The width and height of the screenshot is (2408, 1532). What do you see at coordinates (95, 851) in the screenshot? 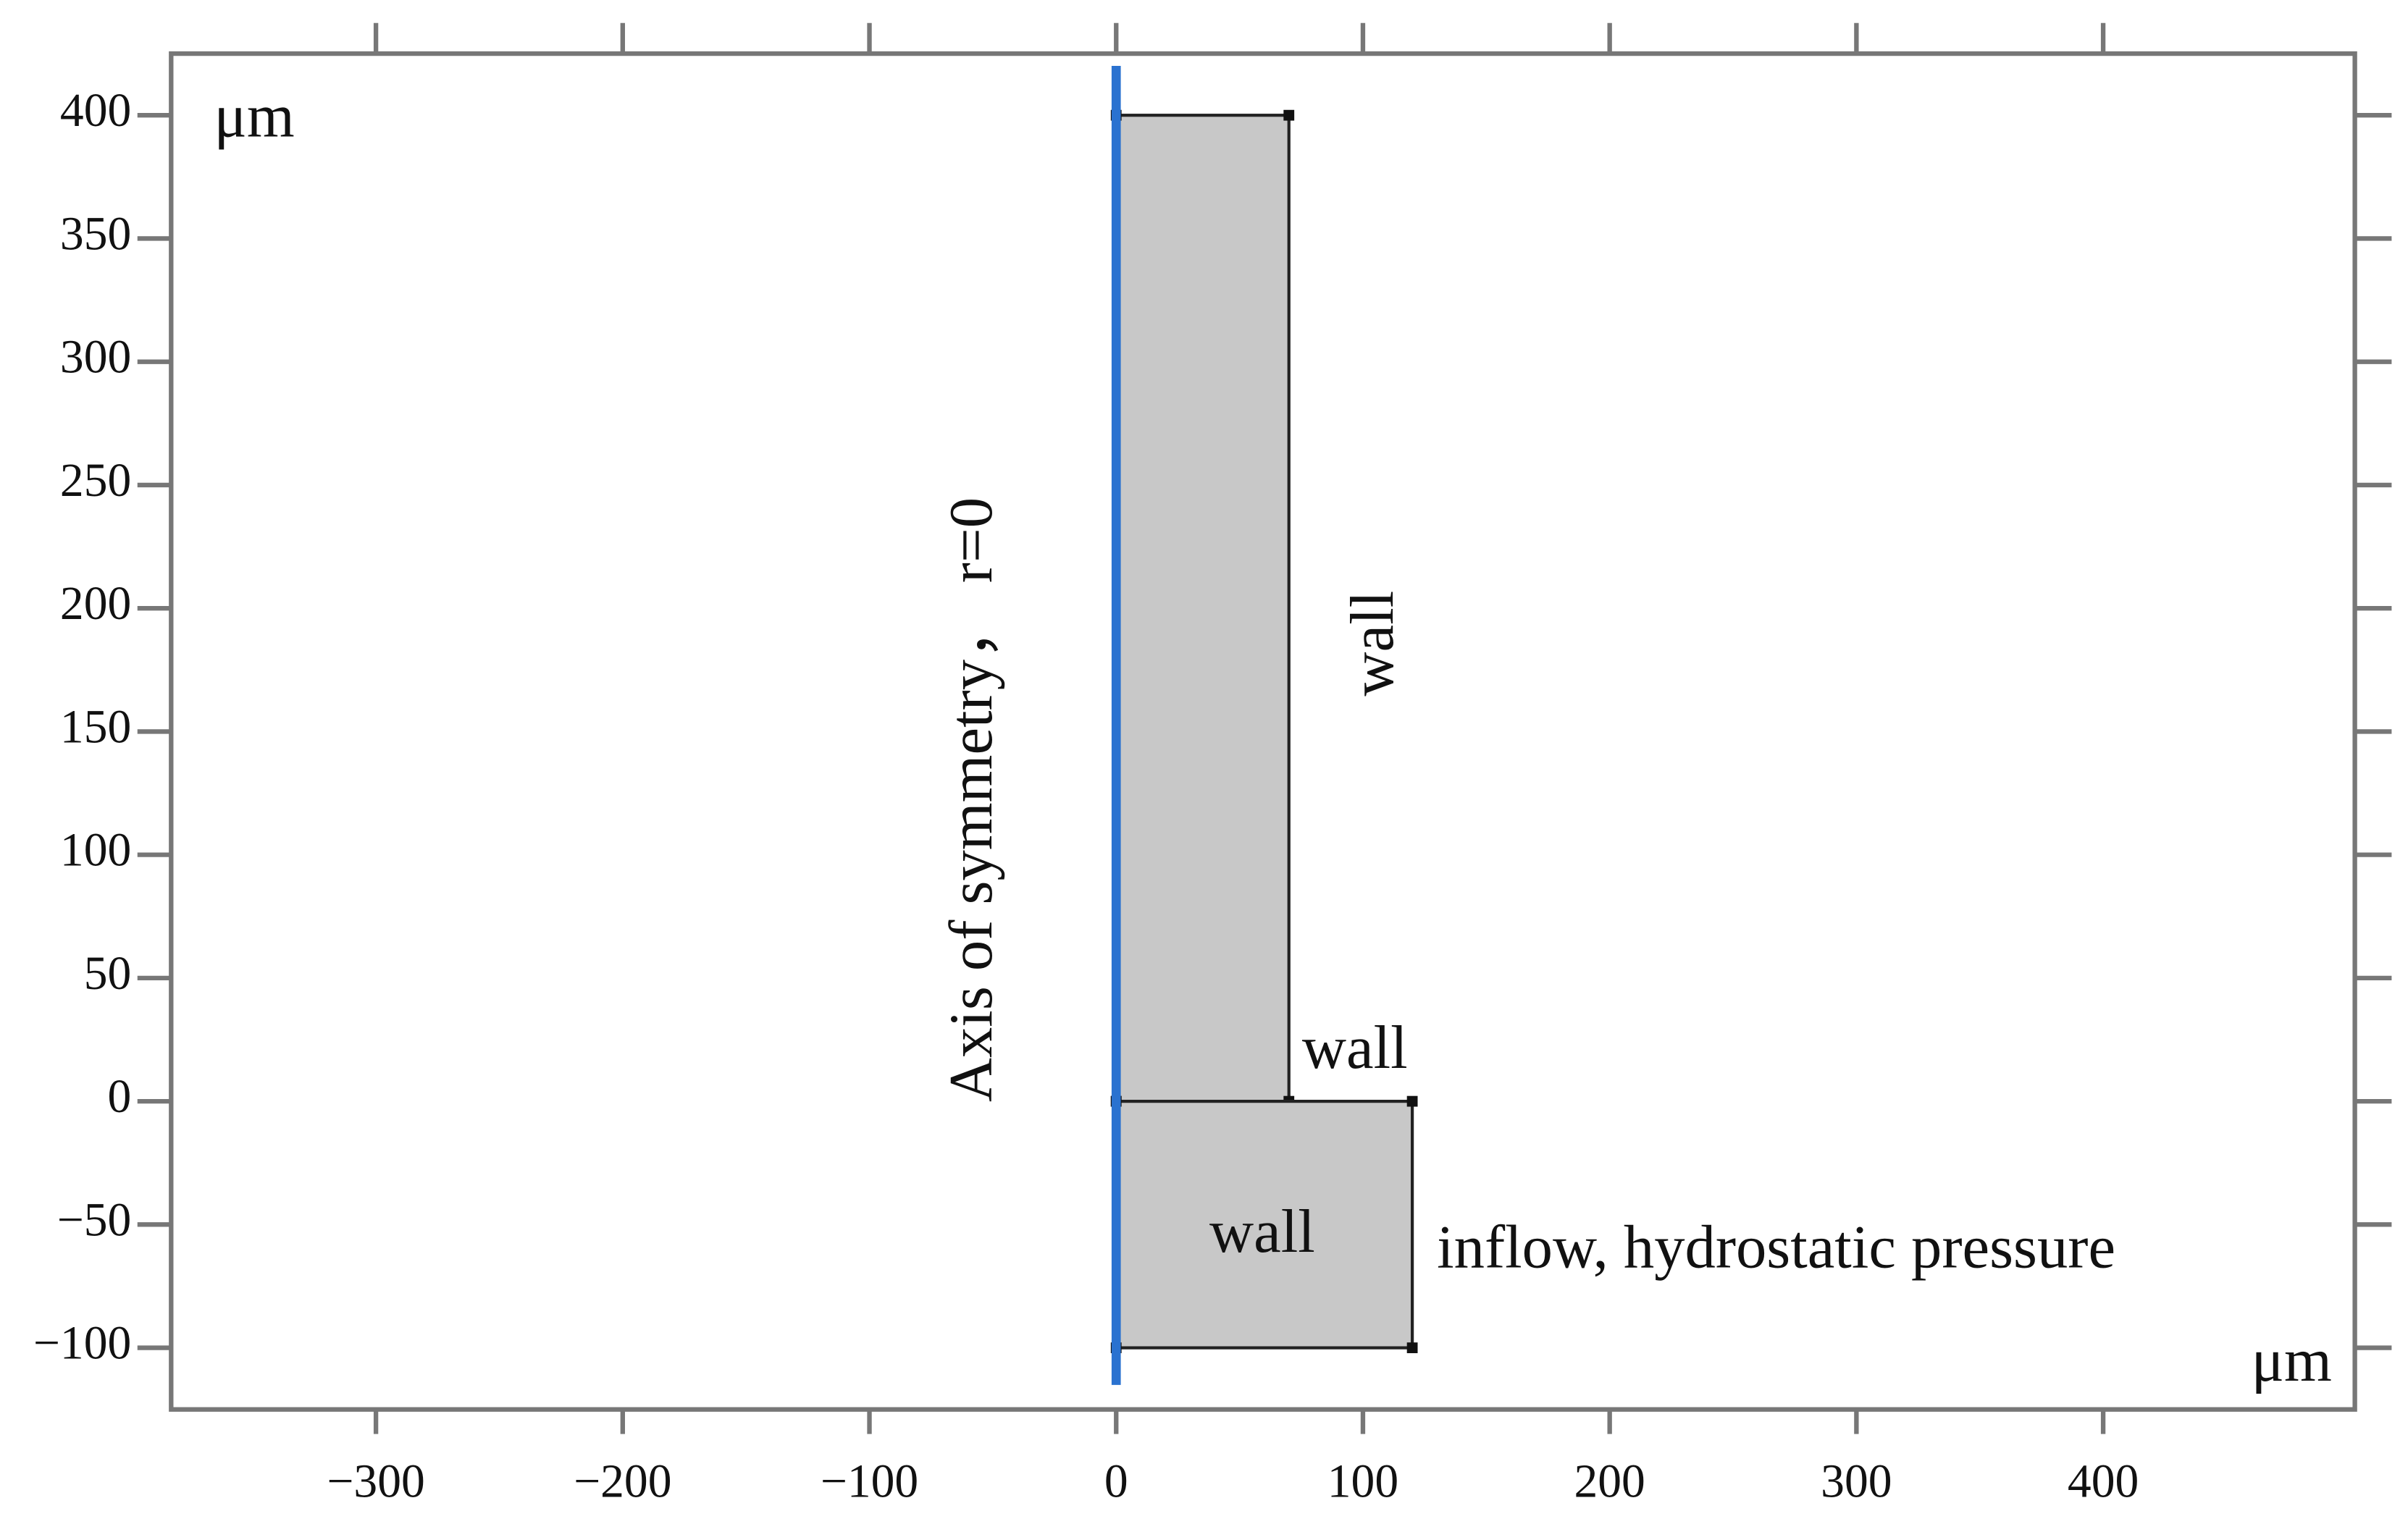
I see `y-tick-label: 100` at bounding box center [95, 851].